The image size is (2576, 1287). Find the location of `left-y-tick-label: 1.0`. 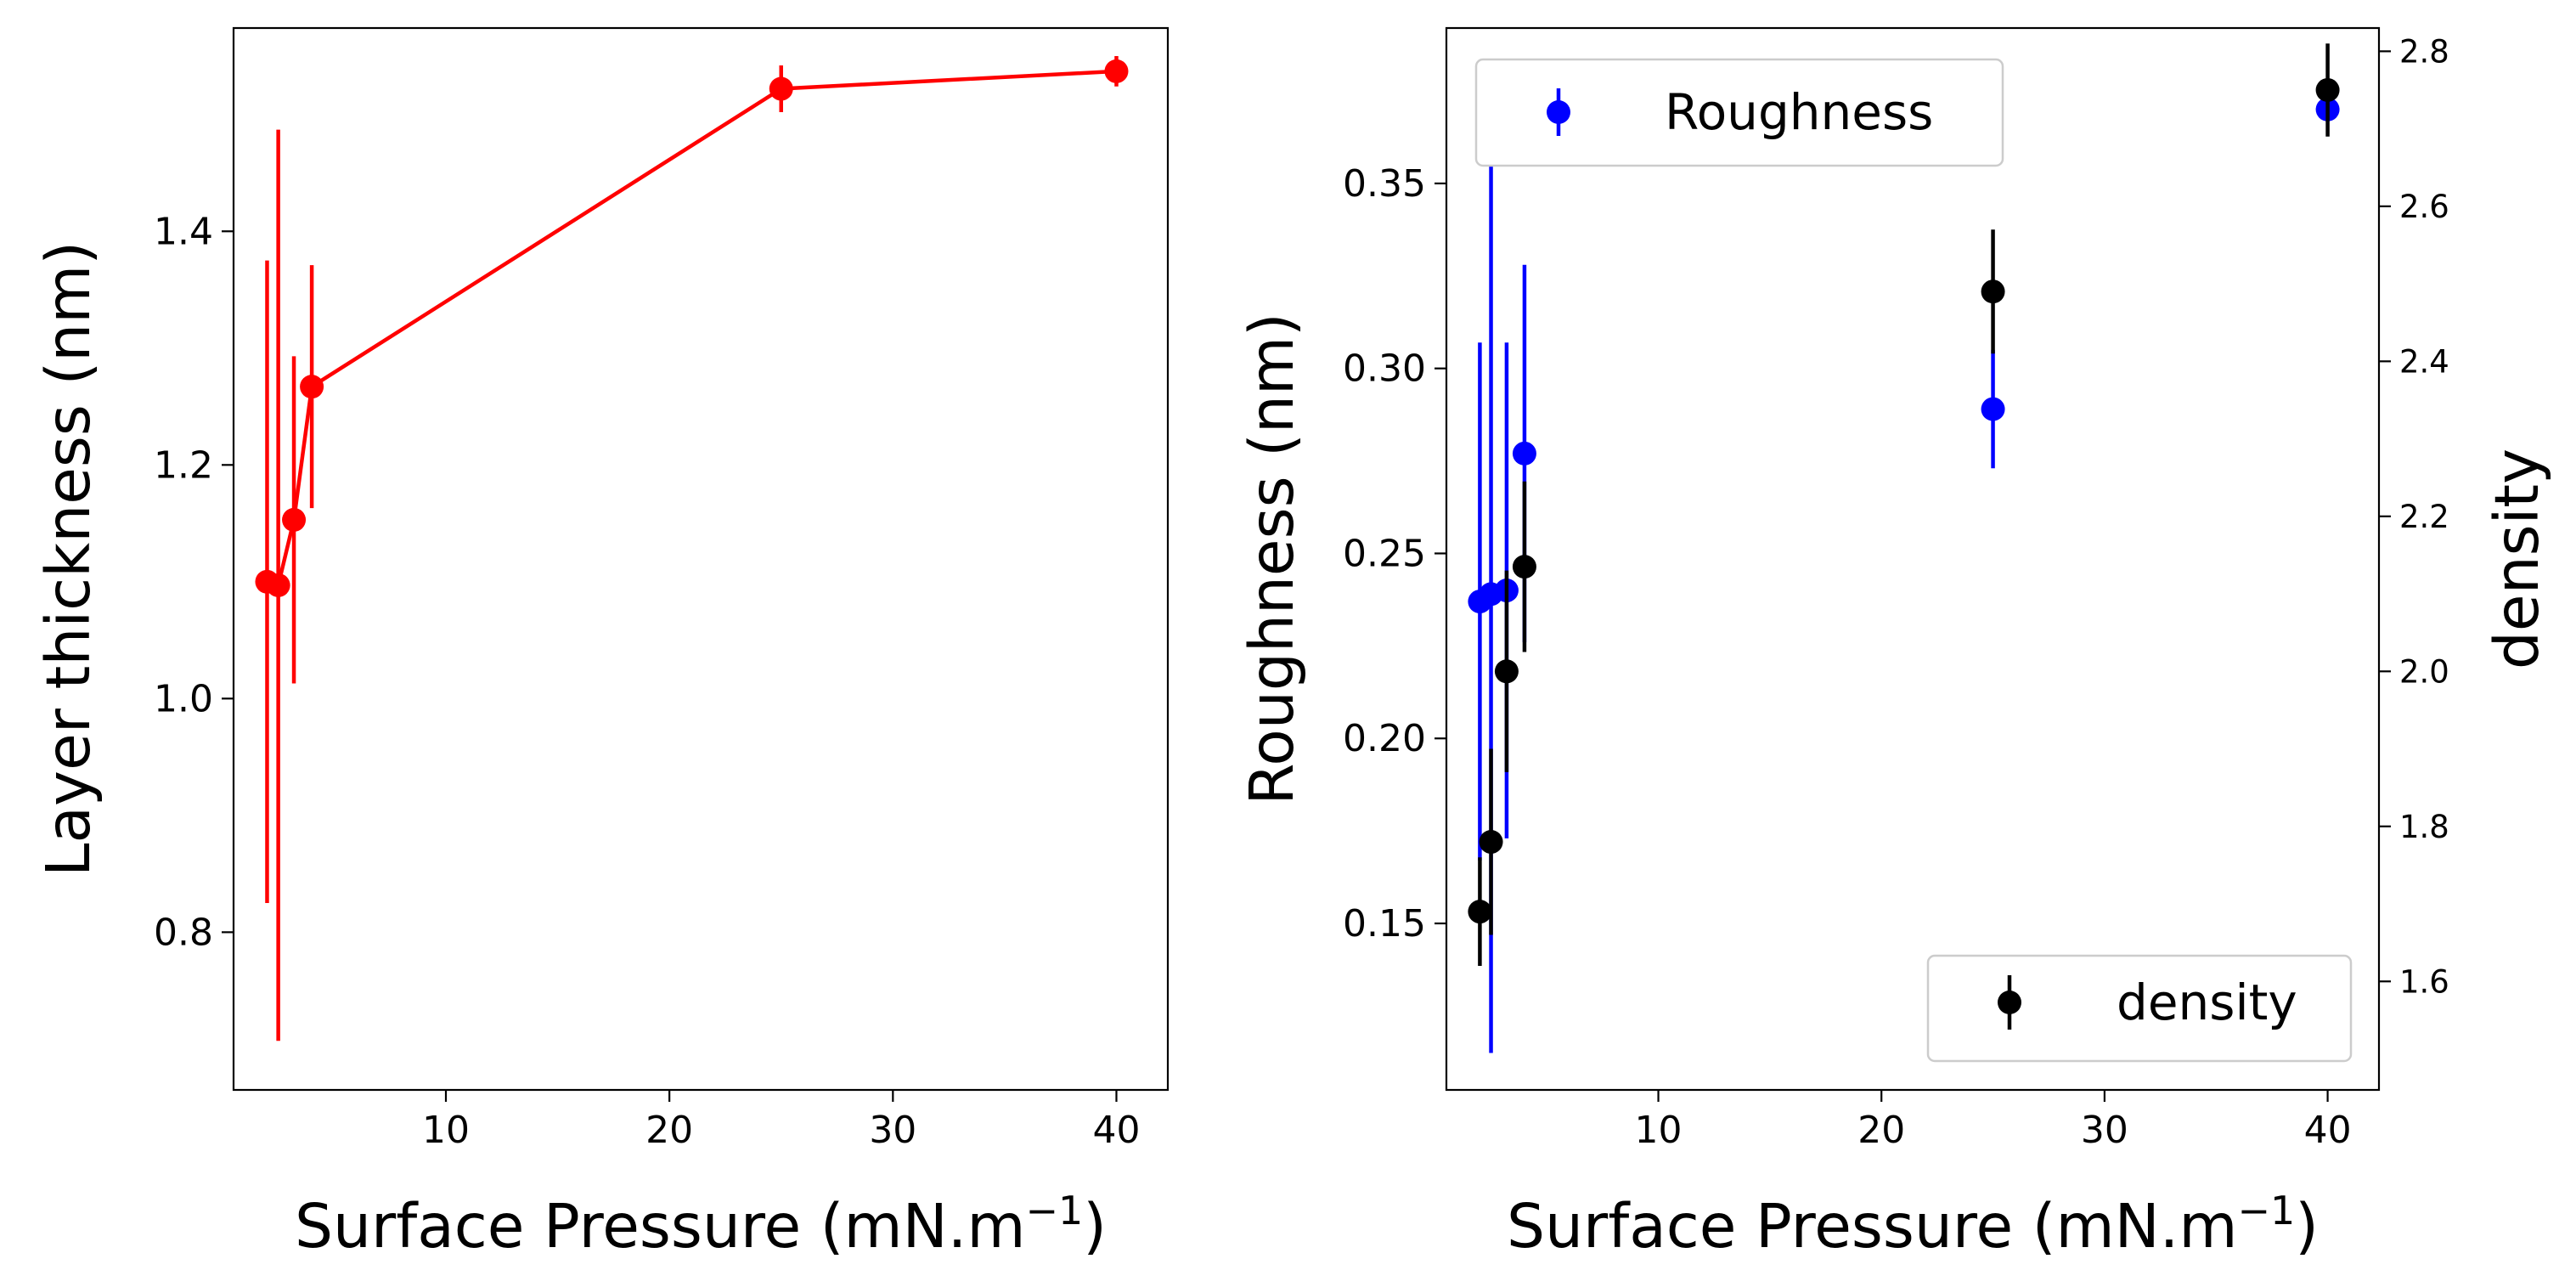

left-y-tick-label: 1.0 is located at coordinates (183, 698).